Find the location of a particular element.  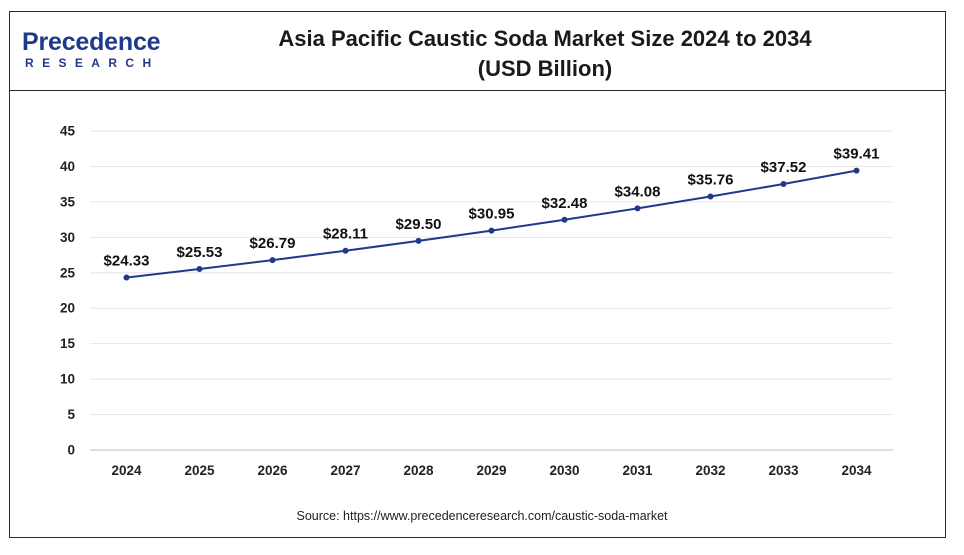

x-tick-label: 2029 is located at coordinates (491, 470).